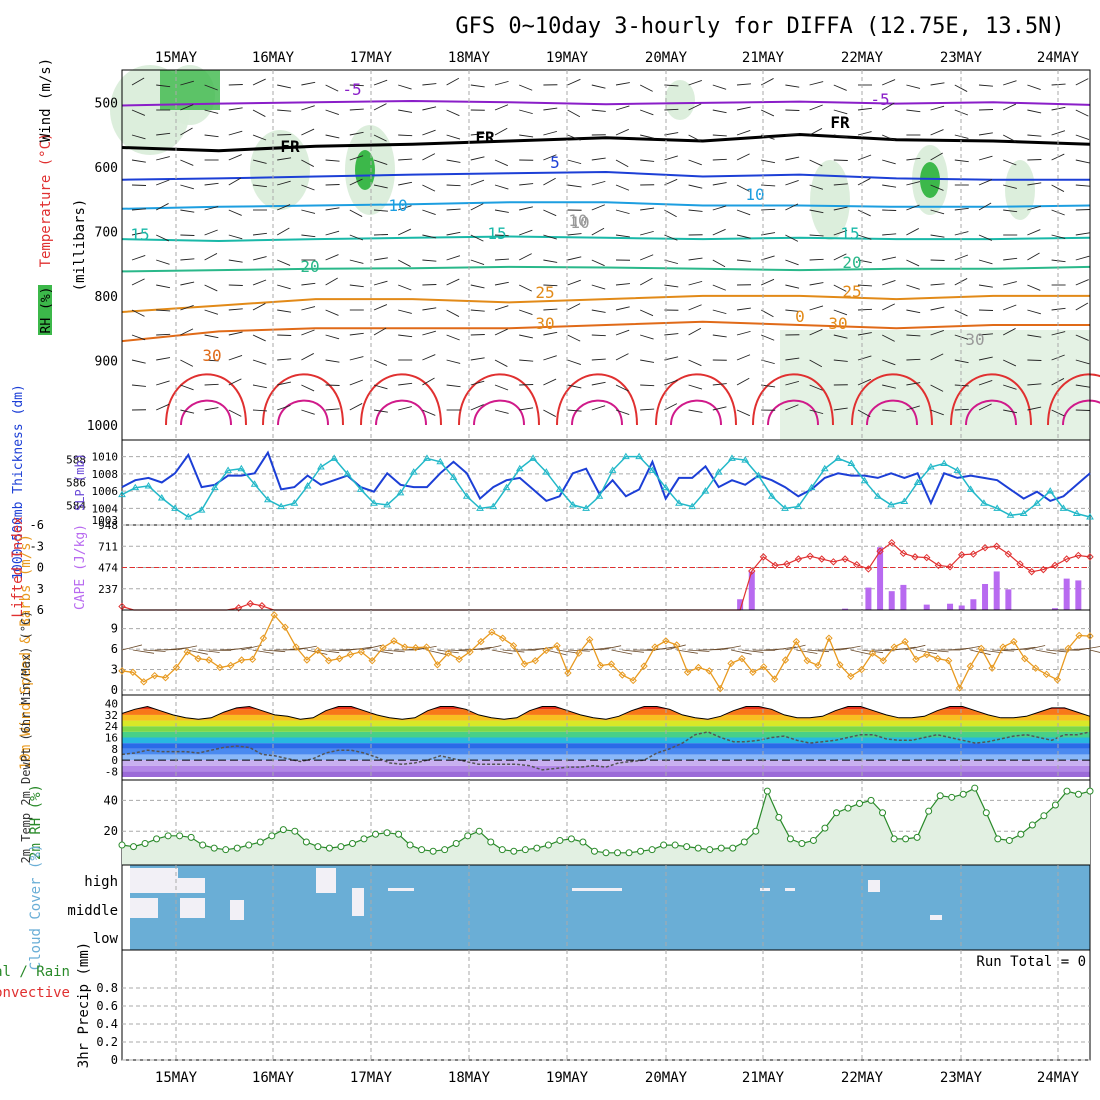 Image resolution: width=1100 pixels, height=1100 pixels. I want to click on slp-tick-label: 1004, so click(105, 508).